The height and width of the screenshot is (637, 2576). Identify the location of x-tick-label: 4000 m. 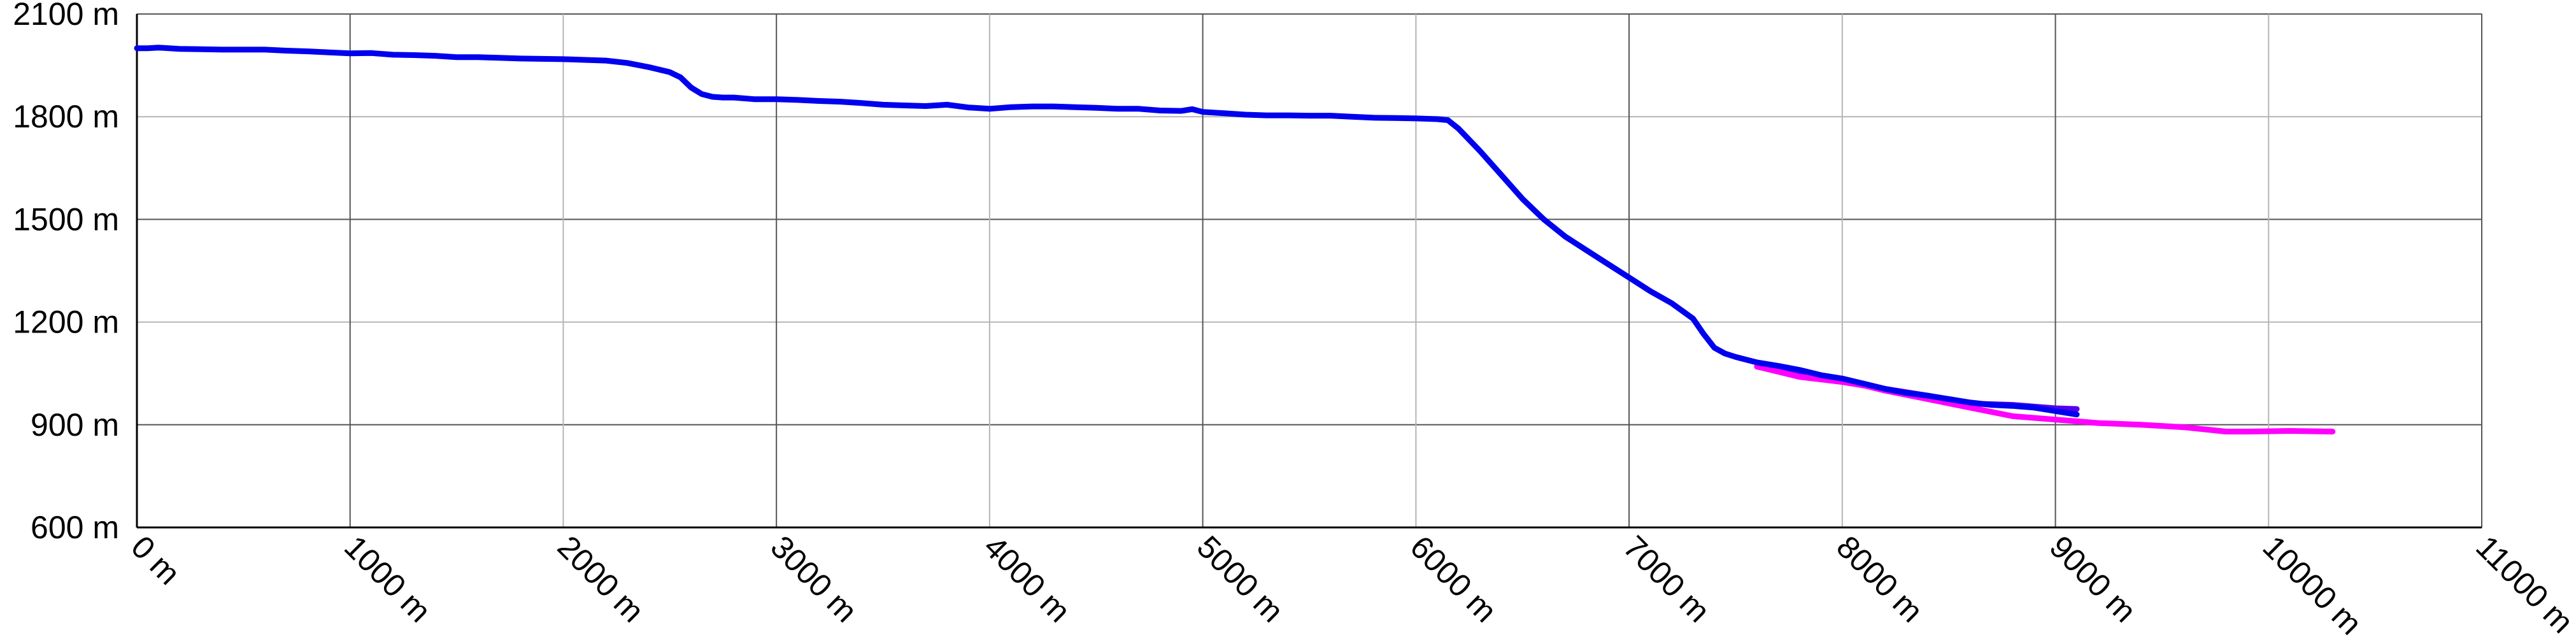
(1028, 579).